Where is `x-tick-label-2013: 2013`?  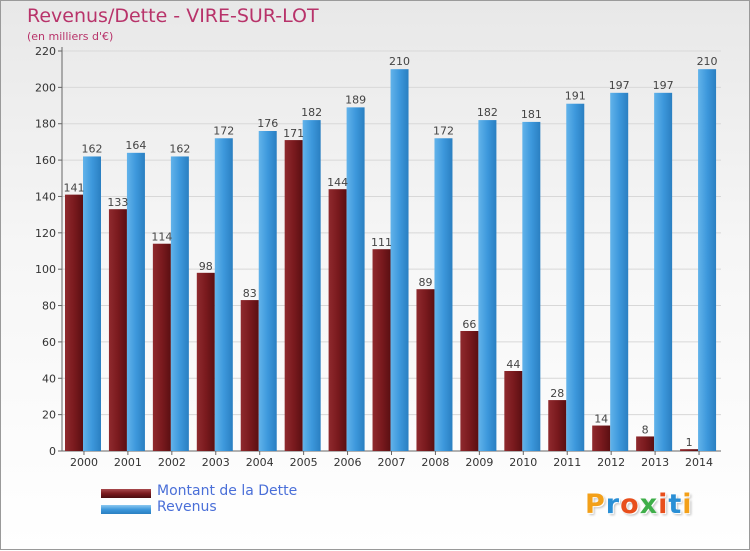 x-tick-label-2013: 2013 is located at coordinates (655, 462).